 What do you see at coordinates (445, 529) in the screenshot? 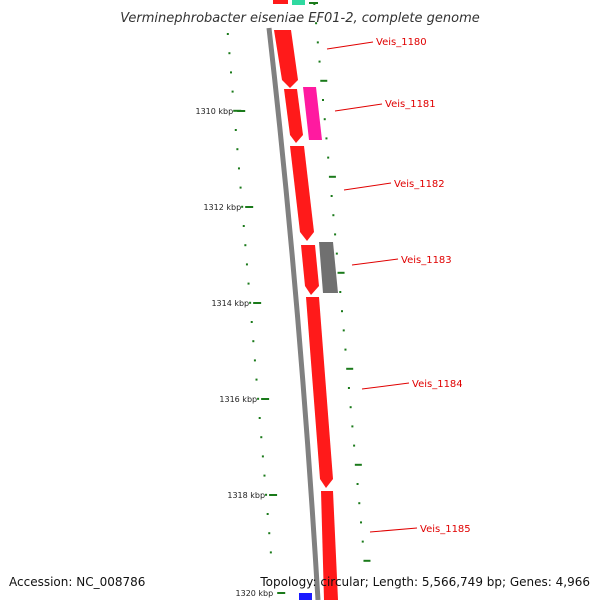
I see `gene-label: Veis_1185` at bounding box center [445, 529].